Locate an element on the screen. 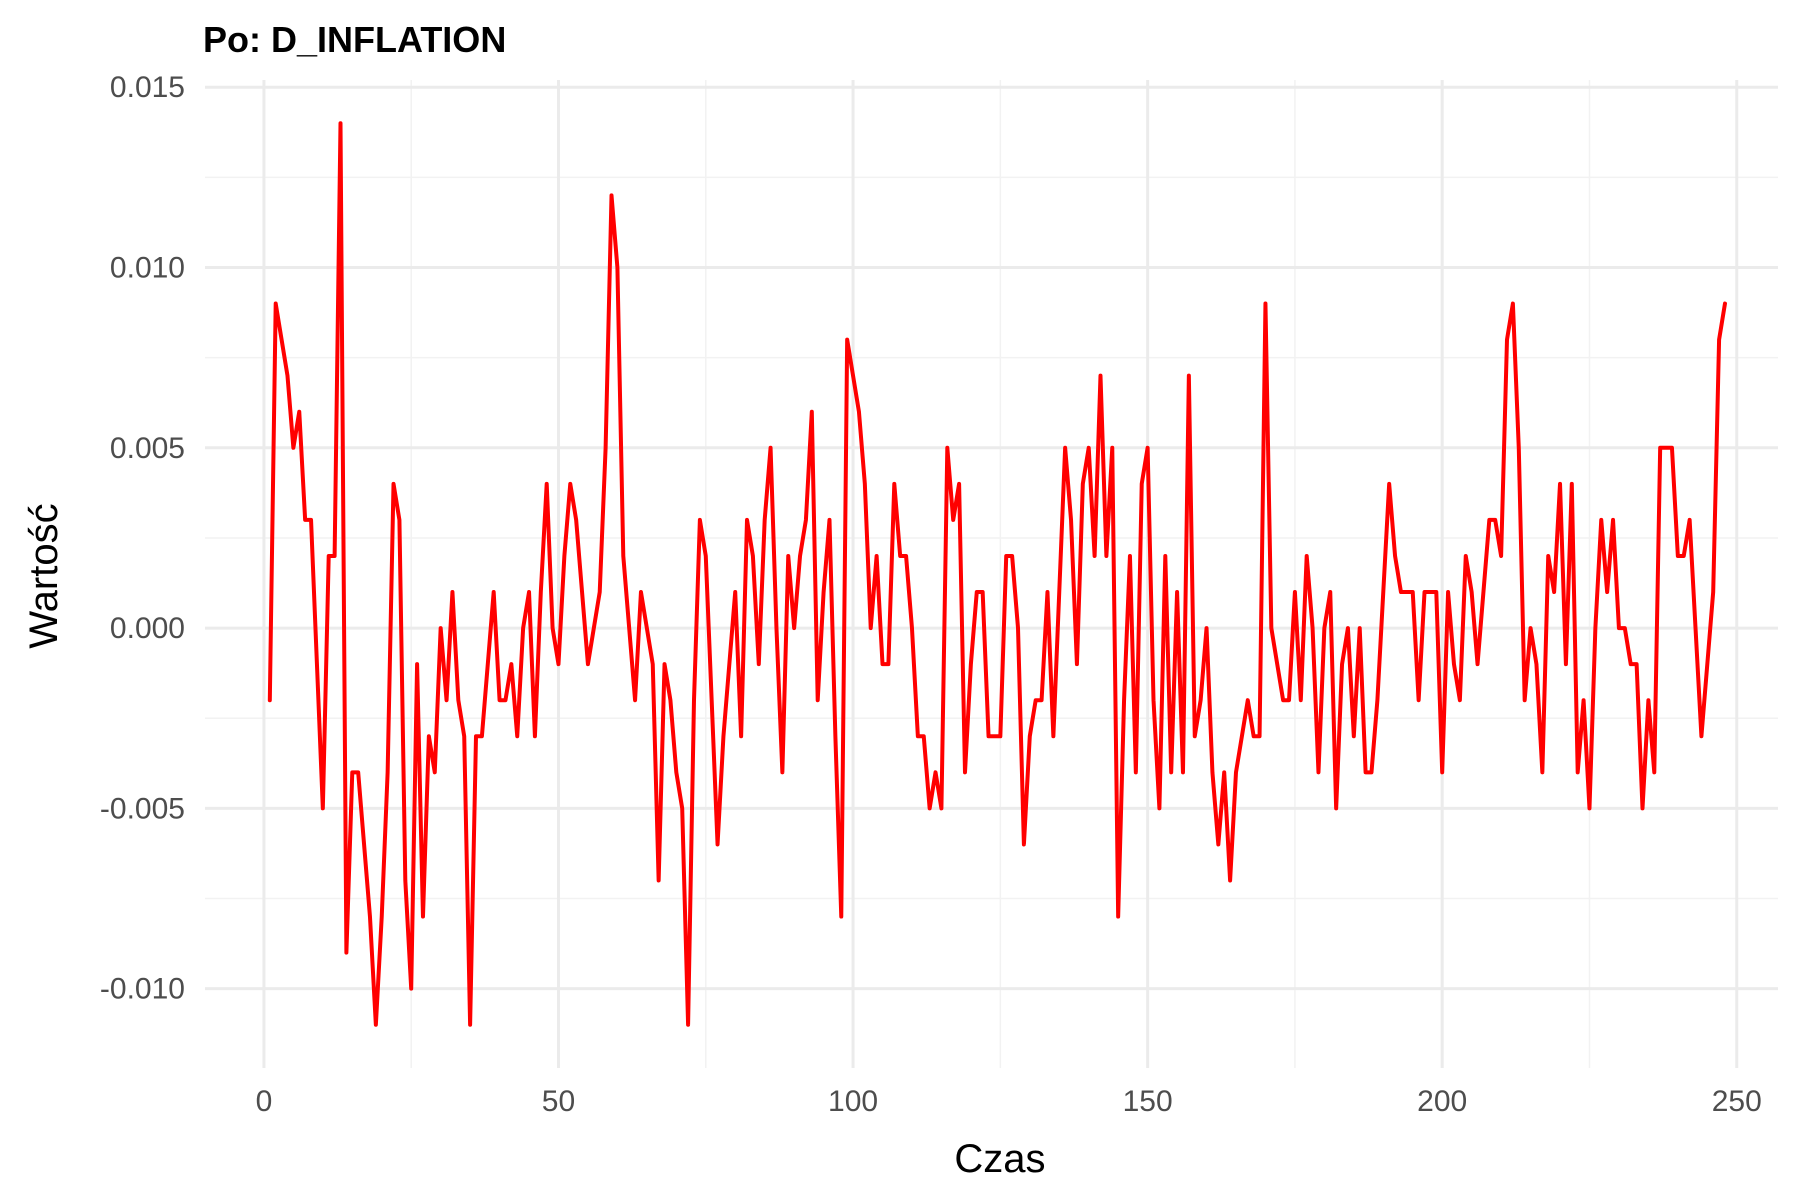 This screenshot has width=1800, height=1200. x-tick-label: 50 is located at coordinates (558, 1101).